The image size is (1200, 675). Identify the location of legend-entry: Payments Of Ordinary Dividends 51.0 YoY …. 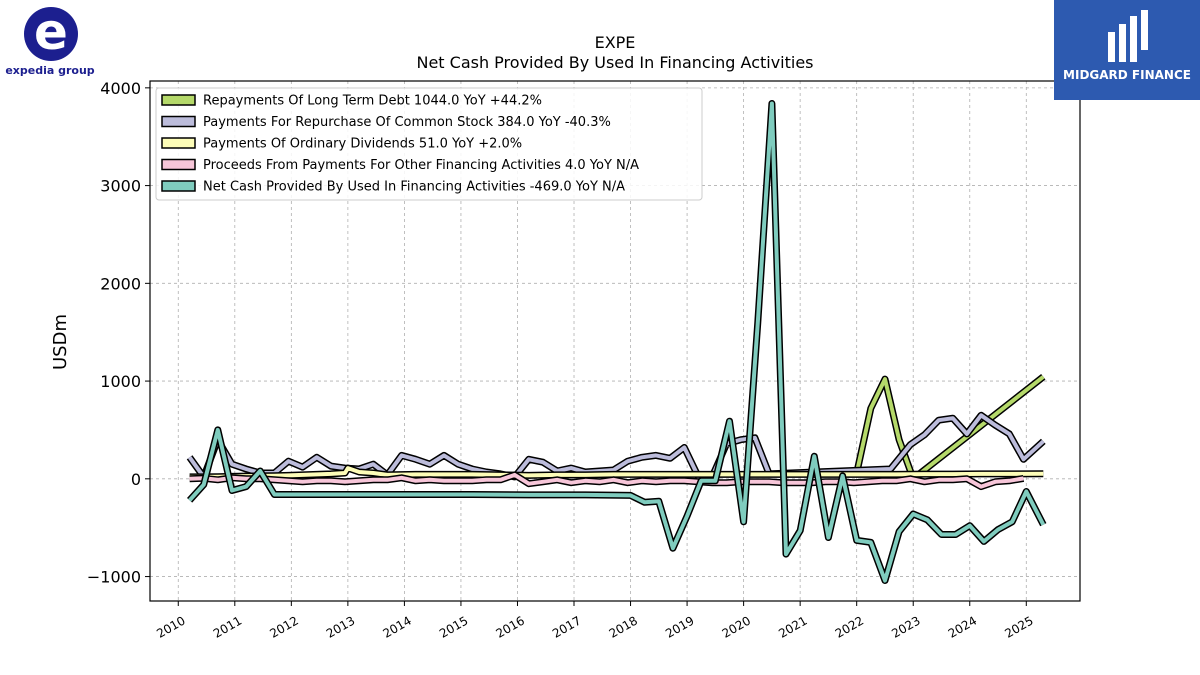
(362, 144).